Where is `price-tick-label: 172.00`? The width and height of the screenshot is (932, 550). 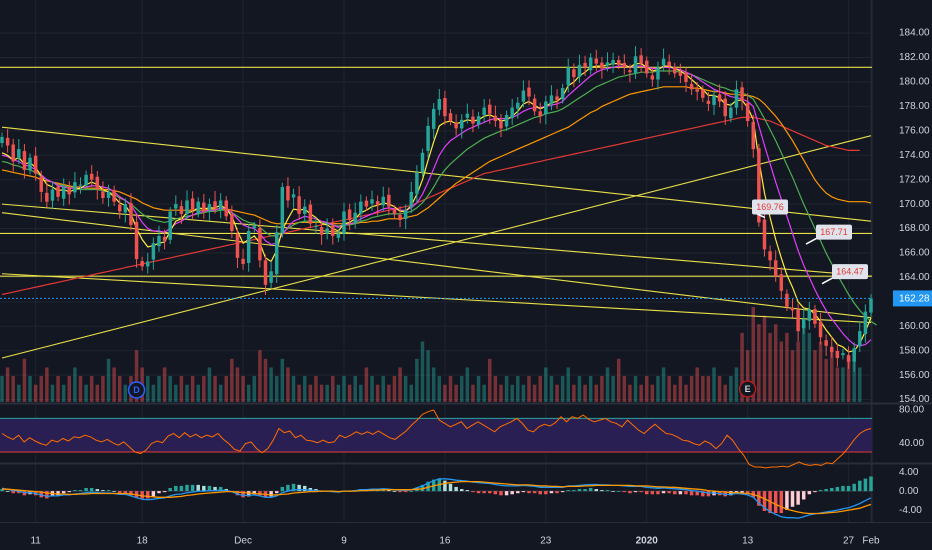
price-tick-label: 172.00 is located at coordinates (914, 179).